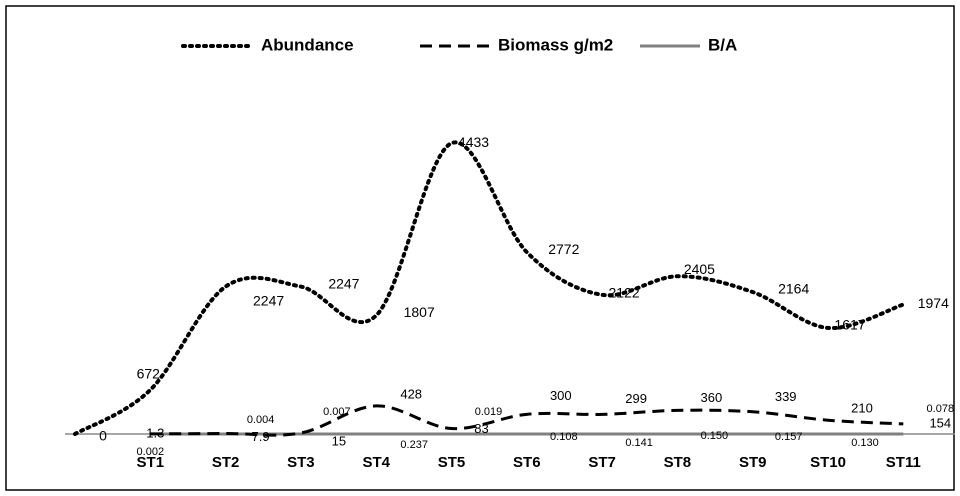 The image size is (960, 496). What do you see at coordinates (151, 452) in the screenshot?
I see `data-label: 0.002` at bounding box center [151, 452].